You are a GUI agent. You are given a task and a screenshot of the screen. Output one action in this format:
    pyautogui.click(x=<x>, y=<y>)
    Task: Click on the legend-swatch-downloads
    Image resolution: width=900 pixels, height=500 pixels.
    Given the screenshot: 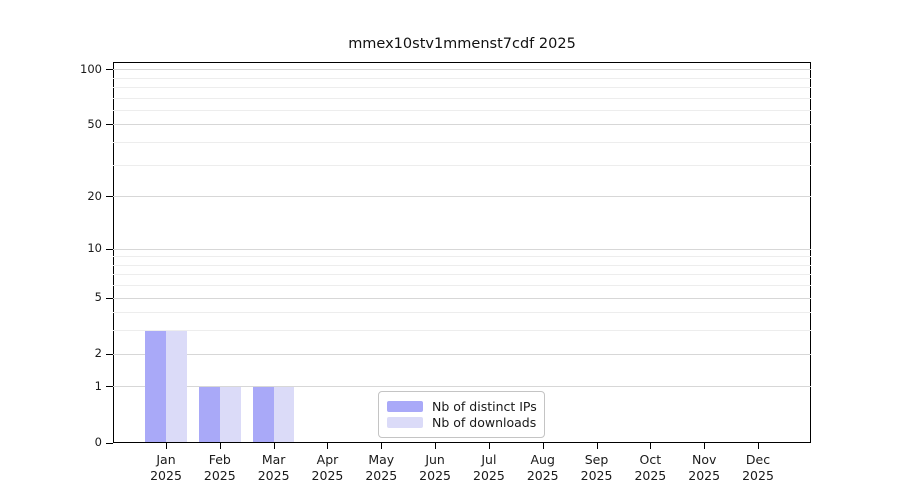 What is the action you would take?
    pyautogui.click(x=405, y=422)
    